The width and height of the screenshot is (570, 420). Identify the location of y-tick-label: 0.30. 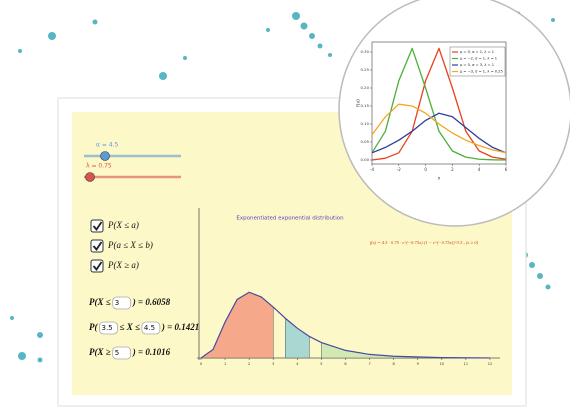
(365, 51).